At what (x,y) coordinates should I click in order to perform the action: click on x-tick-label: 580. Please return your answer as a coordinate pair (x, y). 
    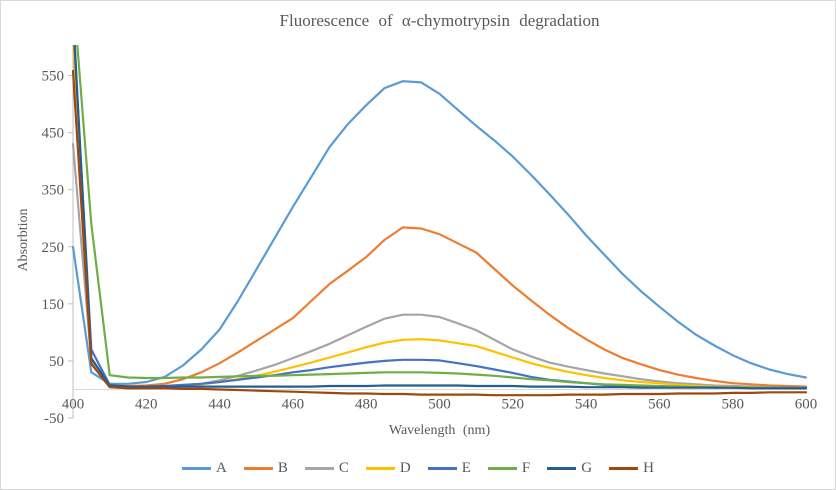
    Looking at the image, I should click on (732, 404).